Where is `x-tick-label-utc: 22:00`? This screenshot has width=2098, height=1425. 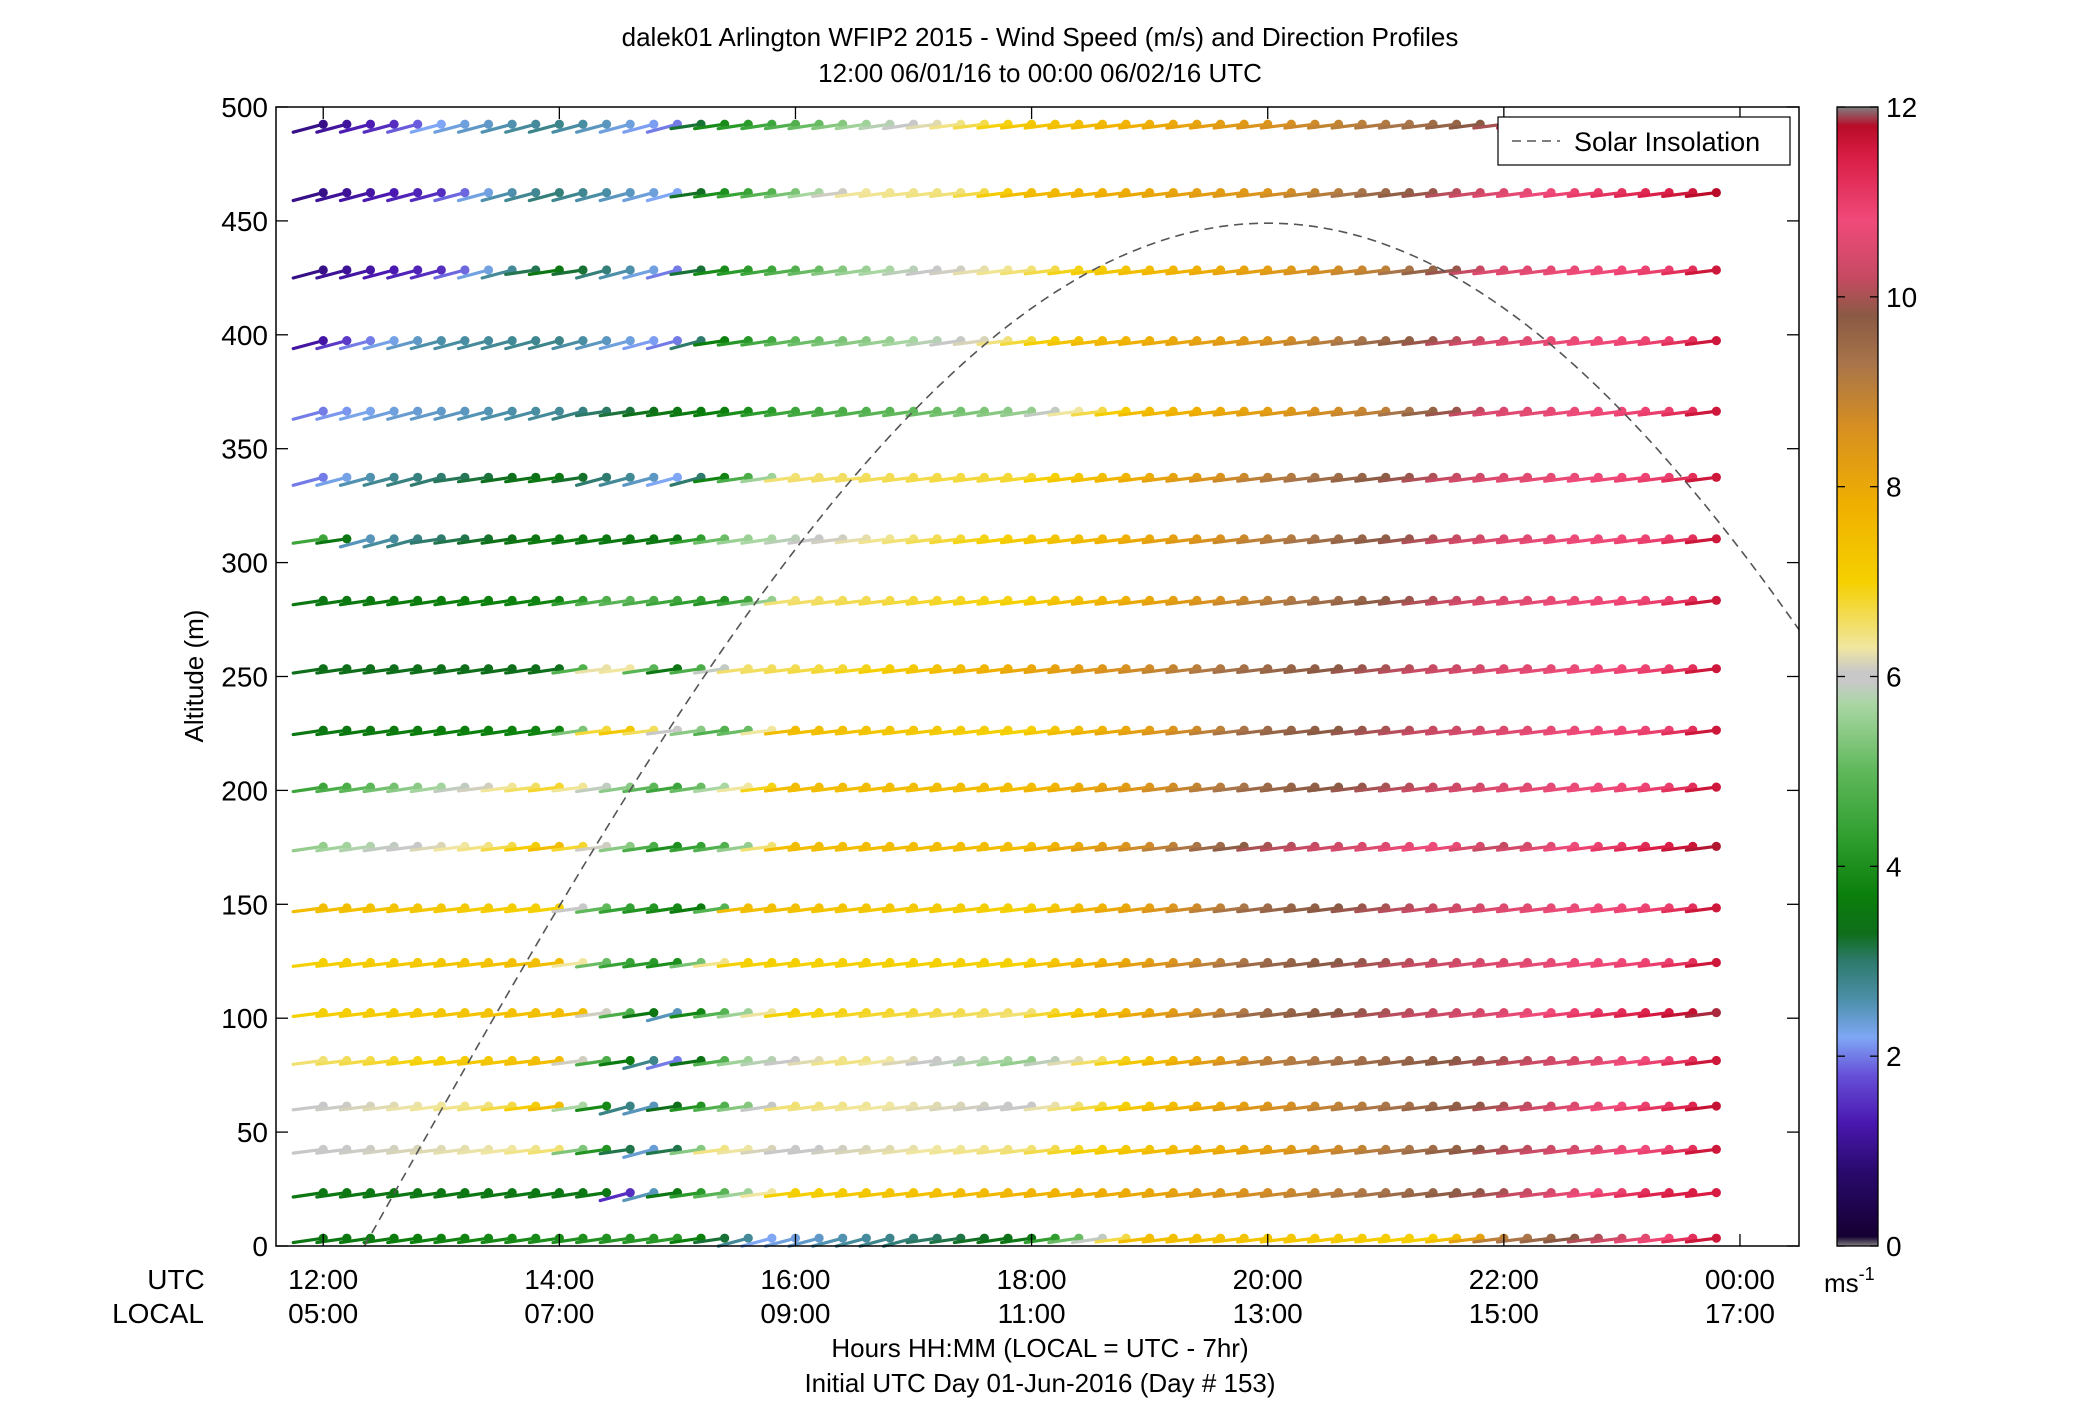 x-tick-label-utc: 22:00 is located at coordinates (1504, 1279).